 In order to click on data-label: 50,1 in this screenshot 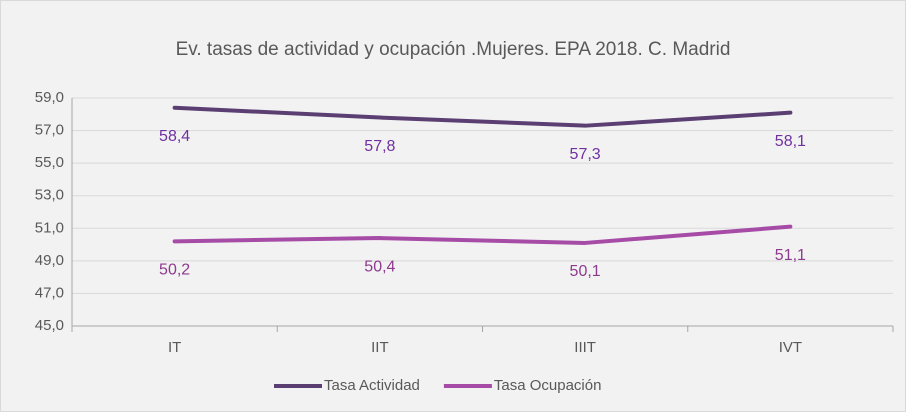, I will do `click(585, 271)`.